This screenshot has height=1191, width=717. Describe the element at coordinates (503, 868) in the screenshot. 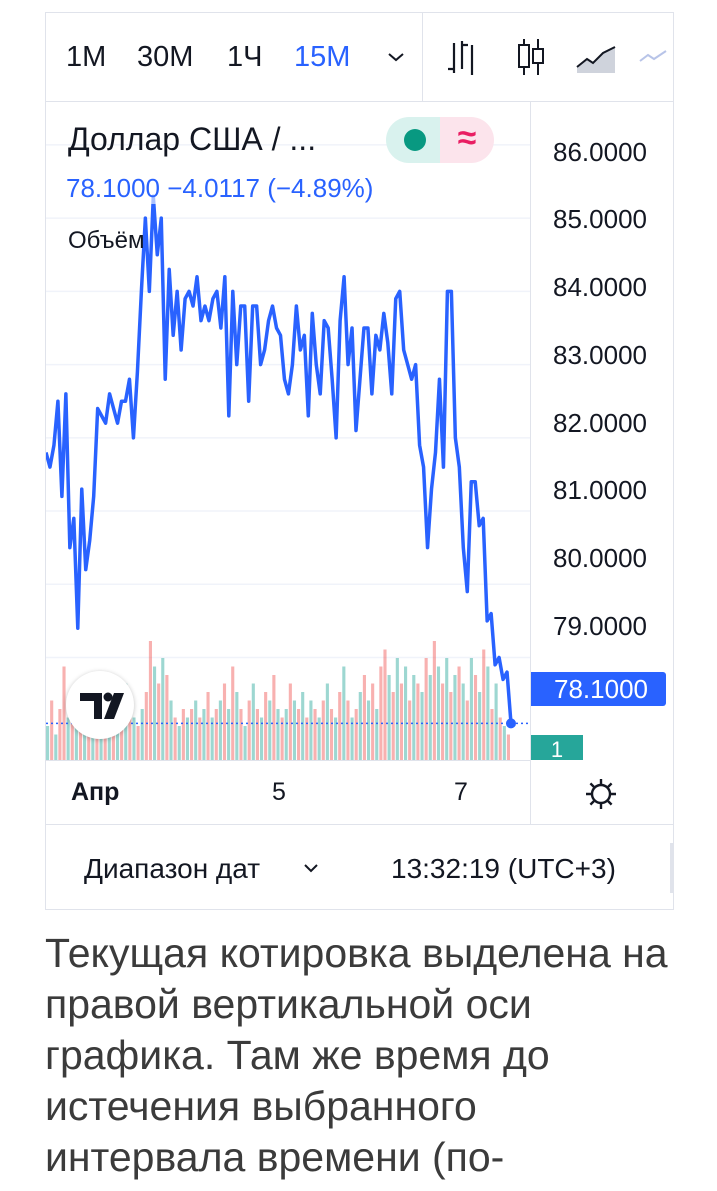

I see `timezone-clock: 13:32:19 (UTC+3)` at that location.